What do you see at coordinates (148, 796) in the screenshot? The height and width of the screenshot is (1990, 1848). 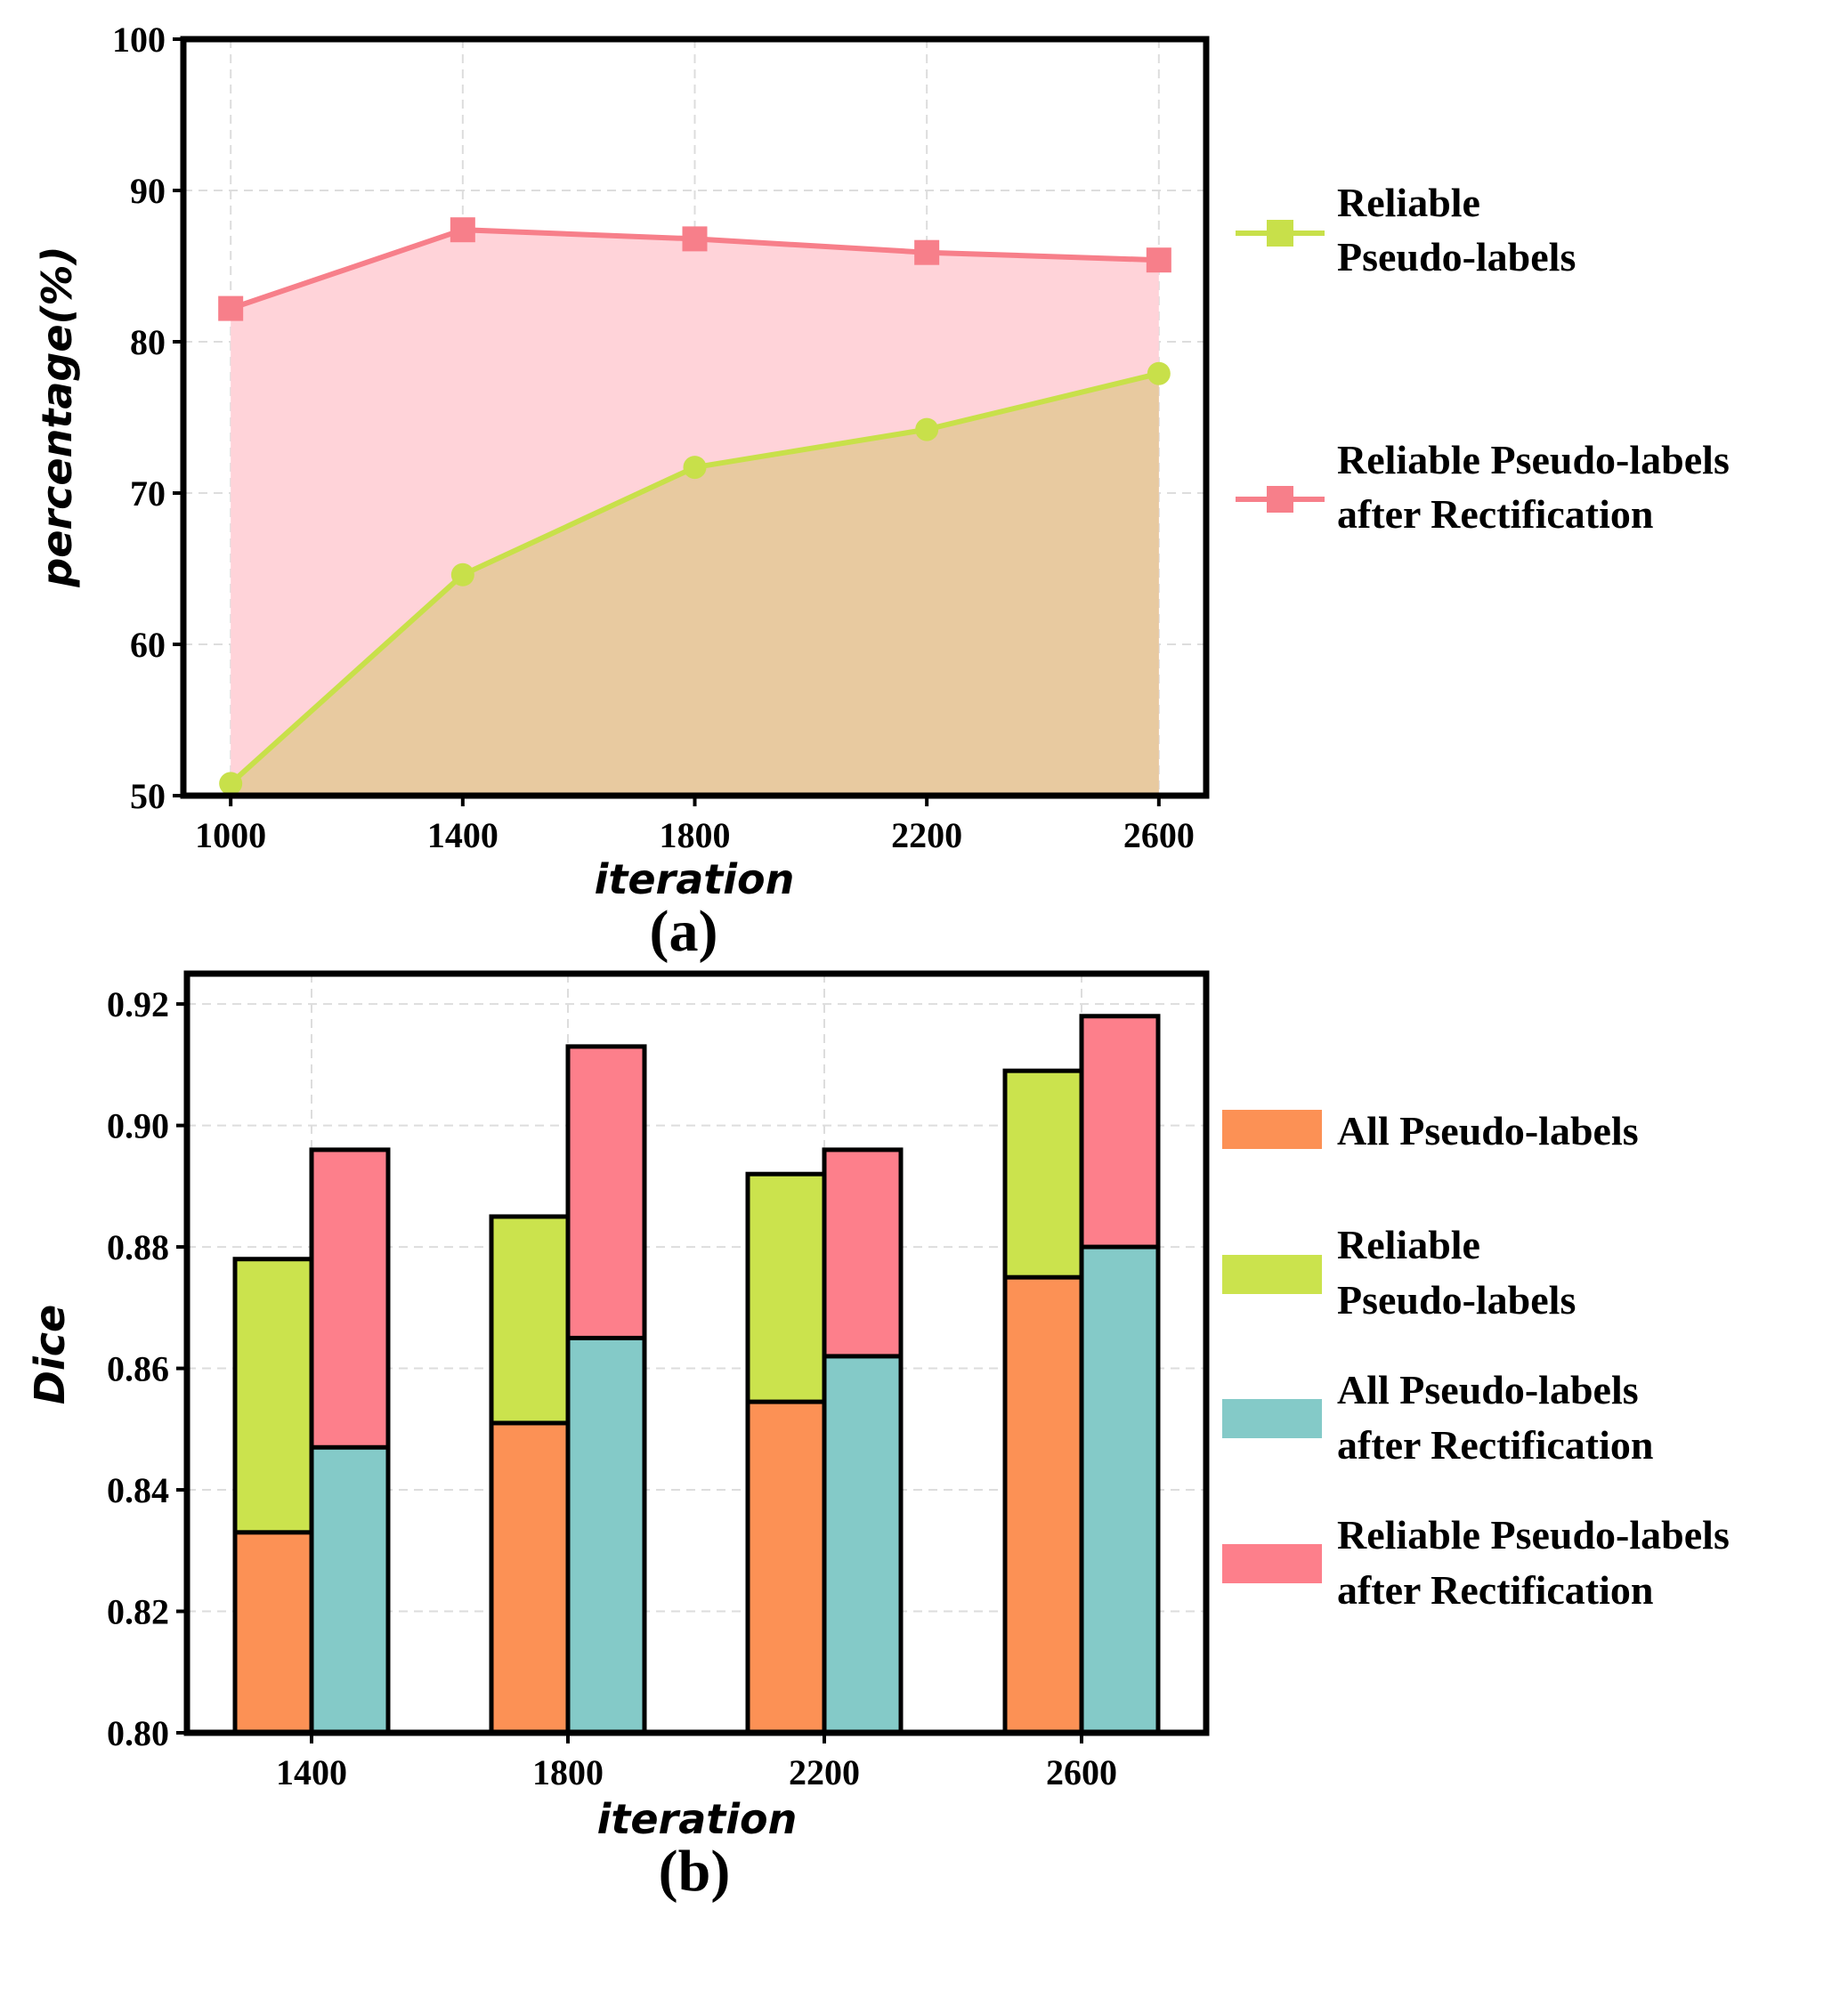 I see `y-tick-label: 50` at bounding box center [148, 796].